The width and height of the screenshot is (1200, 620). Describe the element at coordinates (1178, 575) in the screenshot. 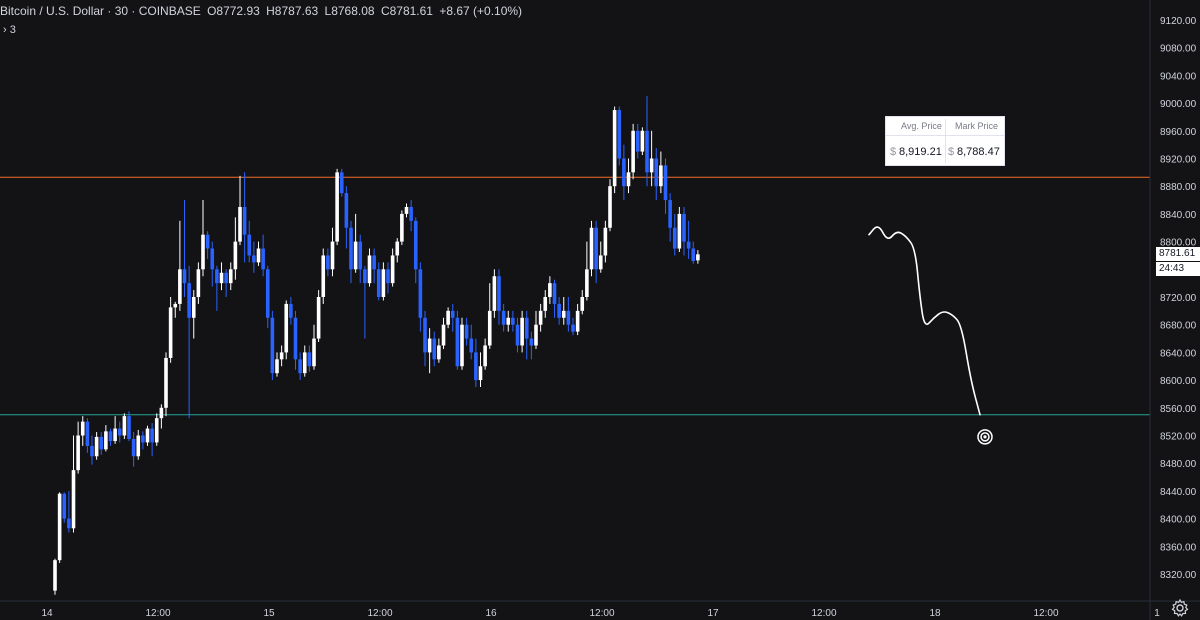

I see `price-tick-label: 8320.00` at that location.